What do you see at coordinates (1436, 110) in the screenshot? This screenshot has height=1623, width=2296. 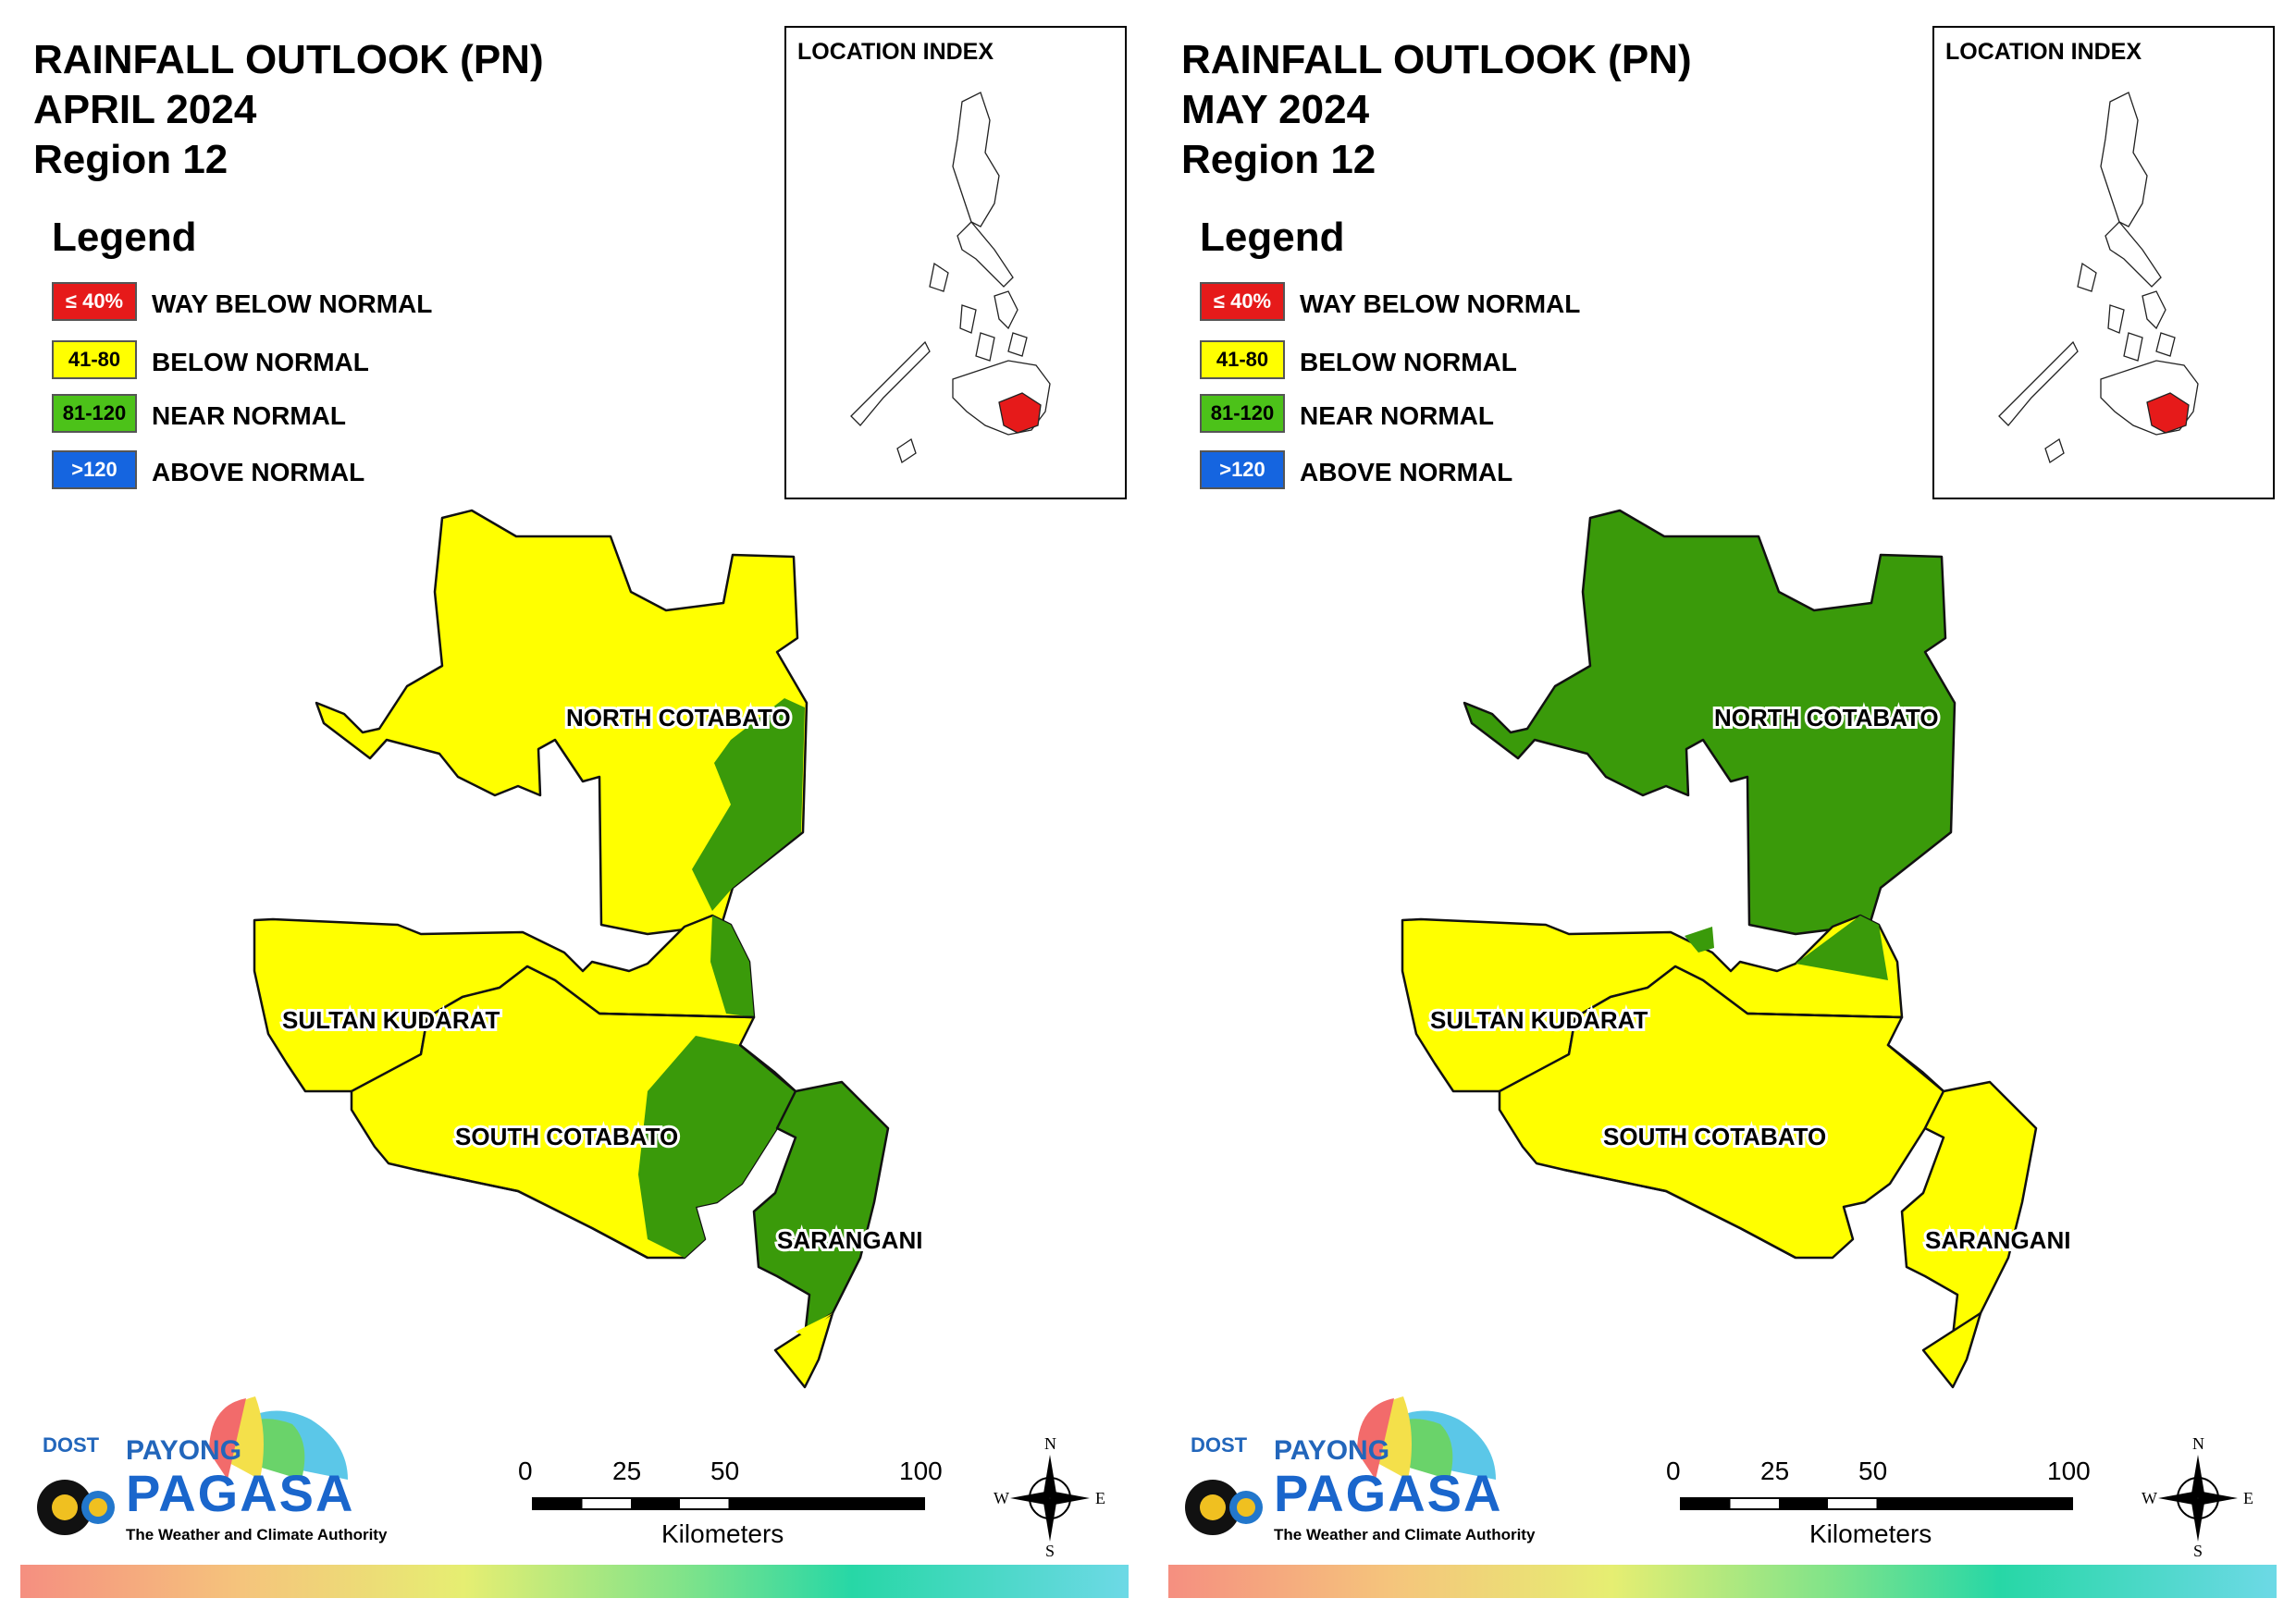 I see `map-title: RAINFALL OUTLOOK (PN) MAY 2024 Region 12` at bounding box center [1436, 110].